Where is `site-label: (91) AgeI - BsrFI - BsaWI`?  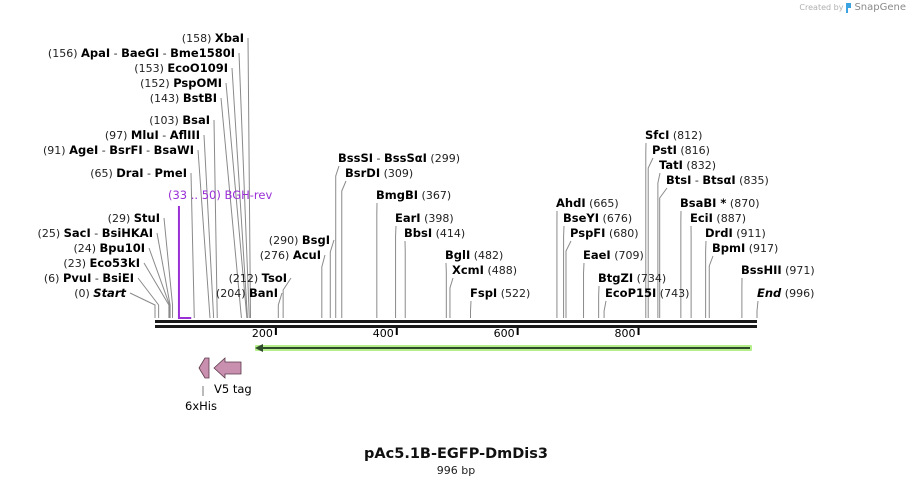
site-label: (91) AgeI - BsrFI - BsaWI is located at coordinates (118, 150).